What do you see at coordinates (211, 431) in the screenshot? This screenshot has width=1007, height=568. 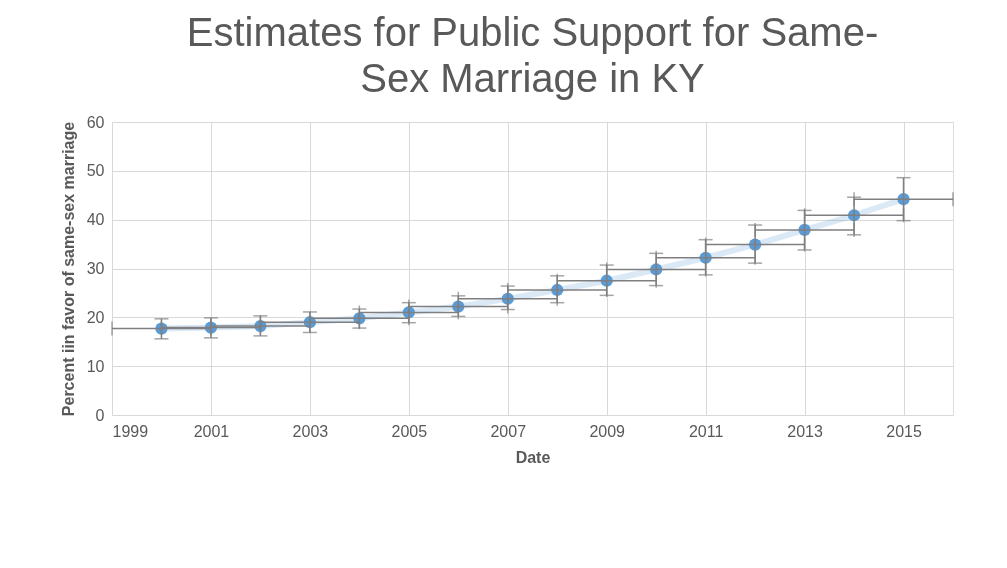 I see `x-tick-label: 2001` at bounding box center [211, 431].